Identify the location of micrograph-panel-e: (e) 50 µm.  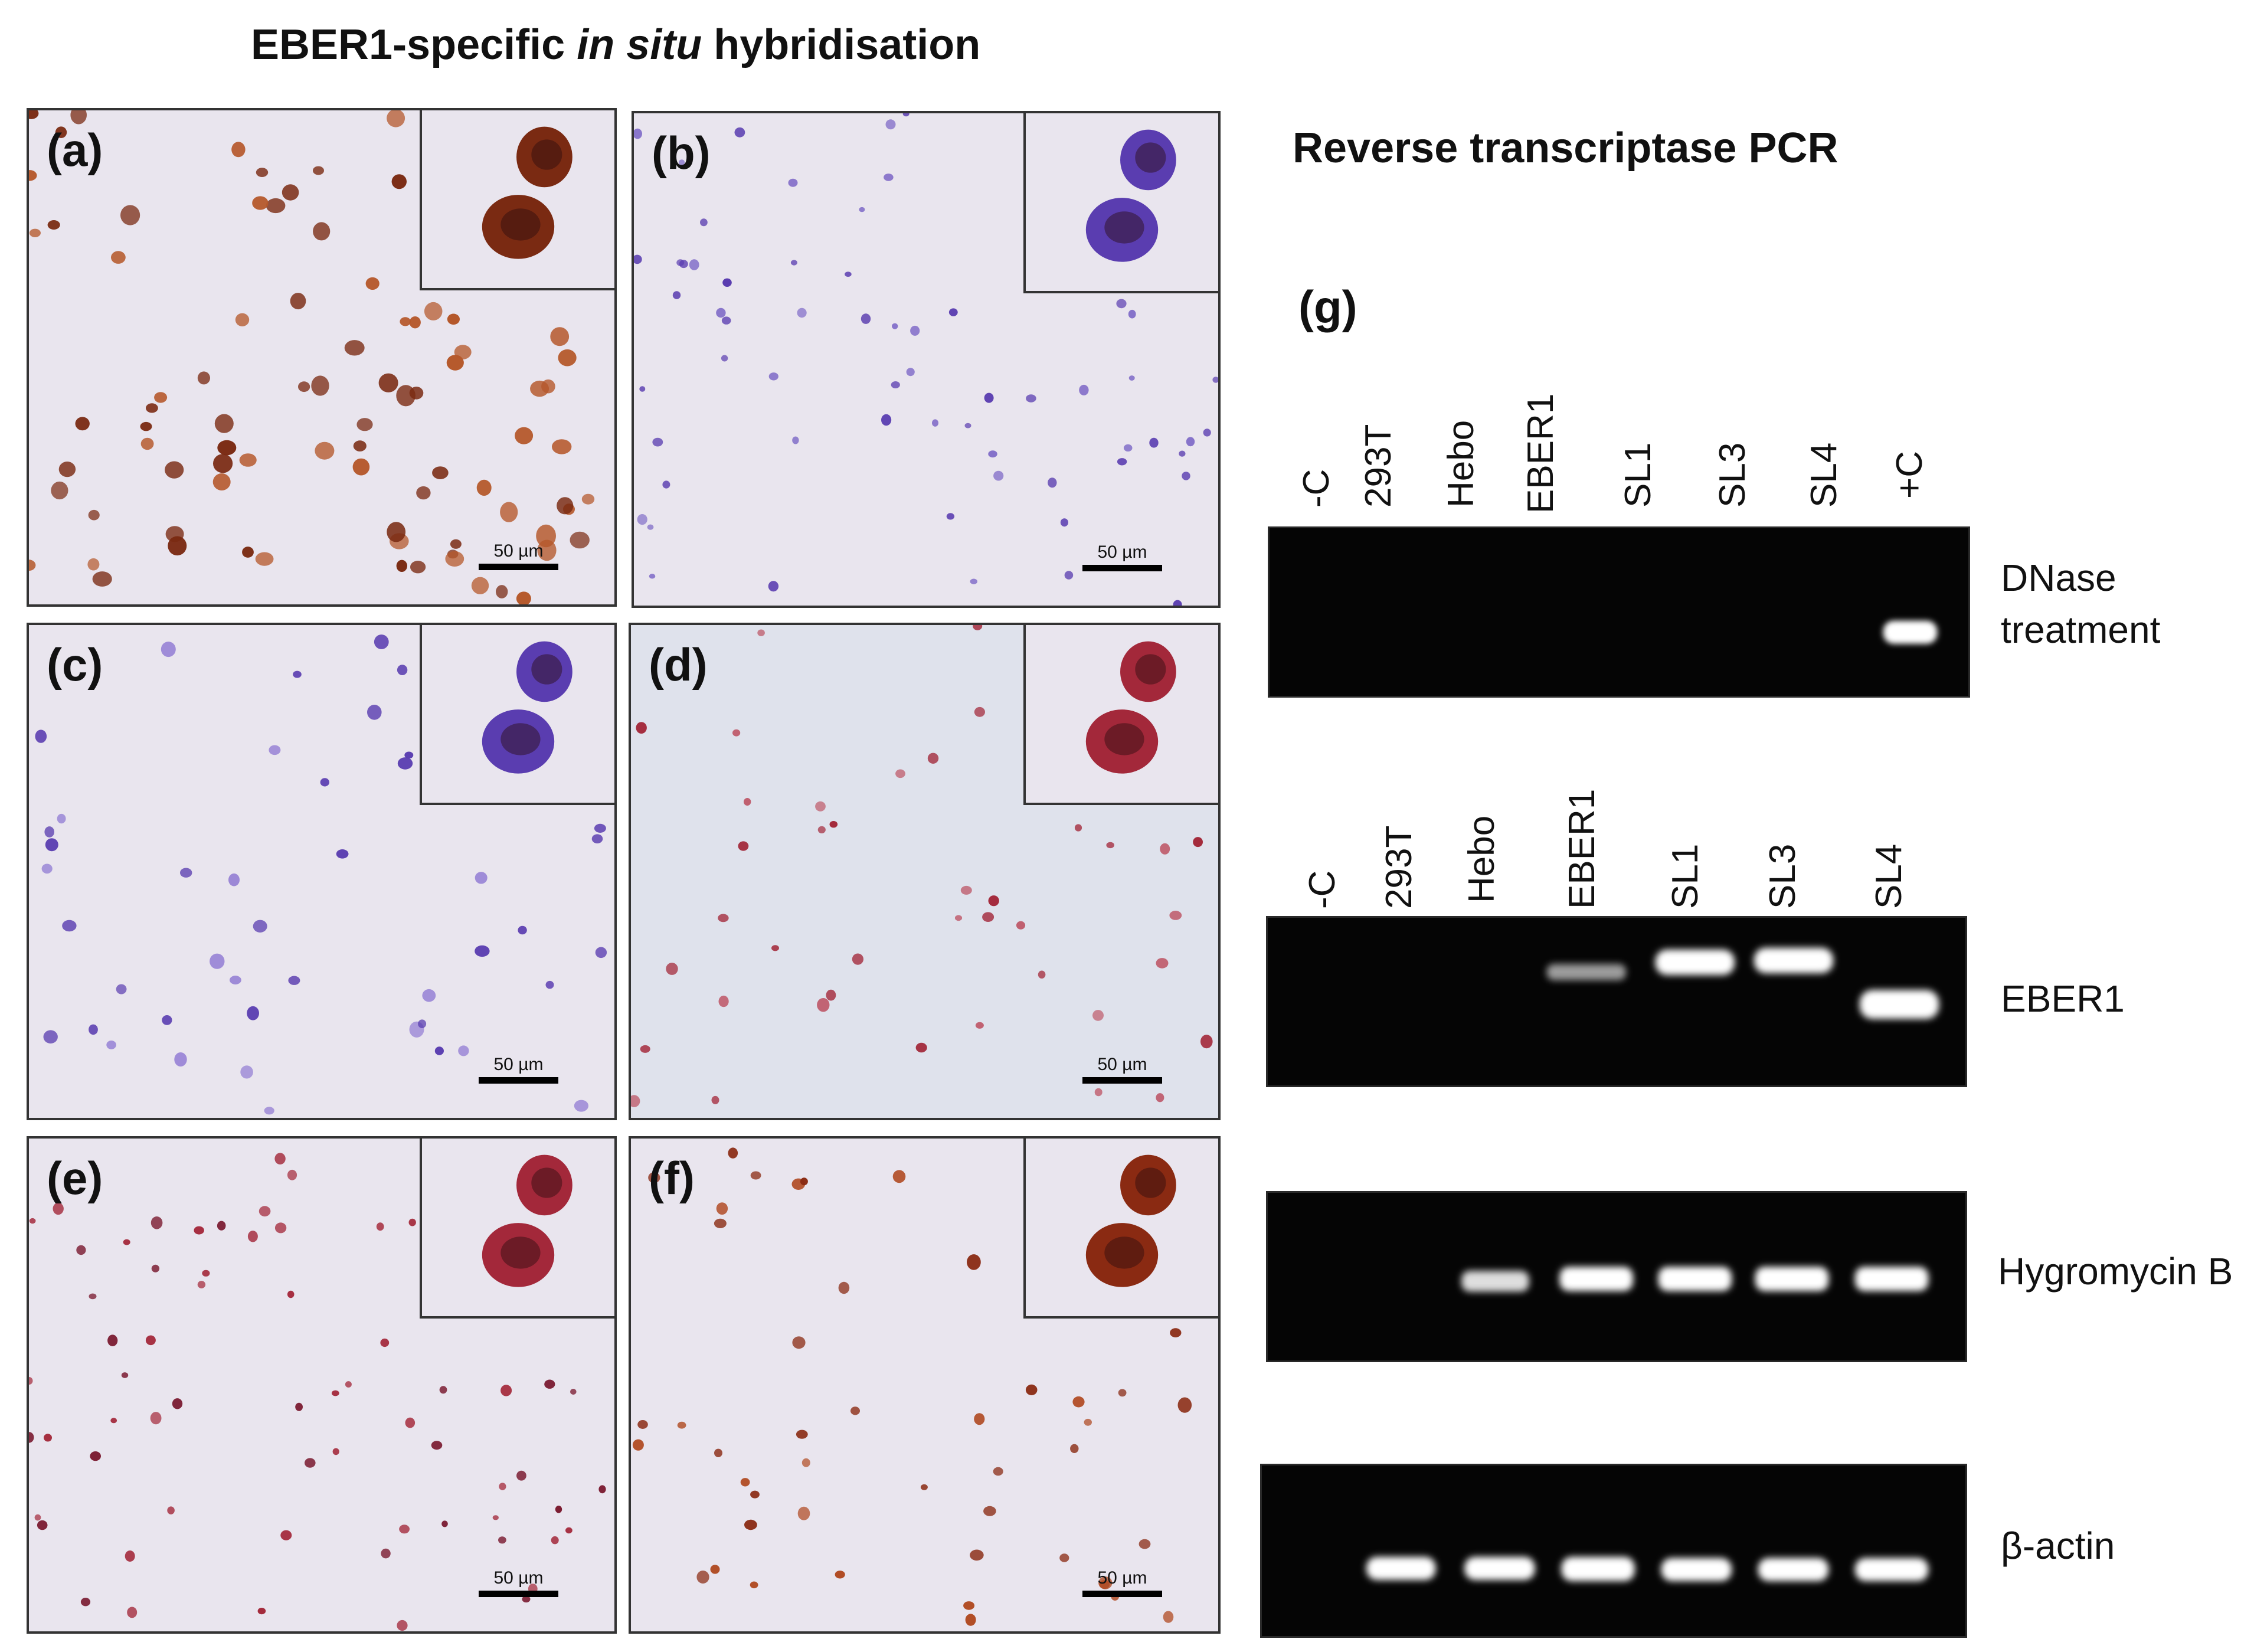
(322, 1385).